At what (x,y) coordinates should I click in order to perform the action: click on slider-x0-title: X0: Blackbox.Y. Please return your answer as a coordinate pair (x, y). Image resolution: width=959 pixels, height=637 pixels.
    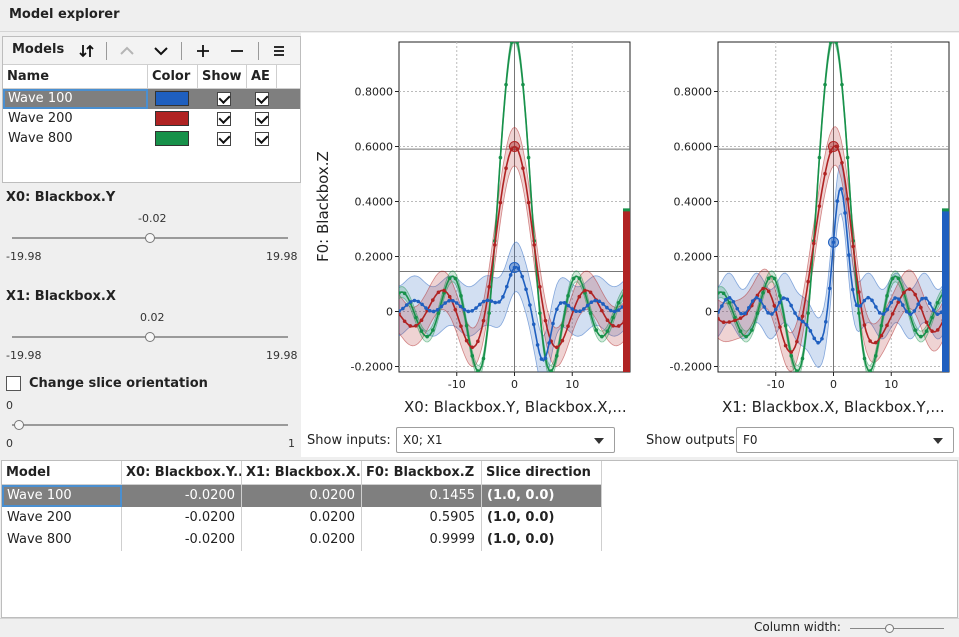
    Looking at the image, I should click on (61, 197).